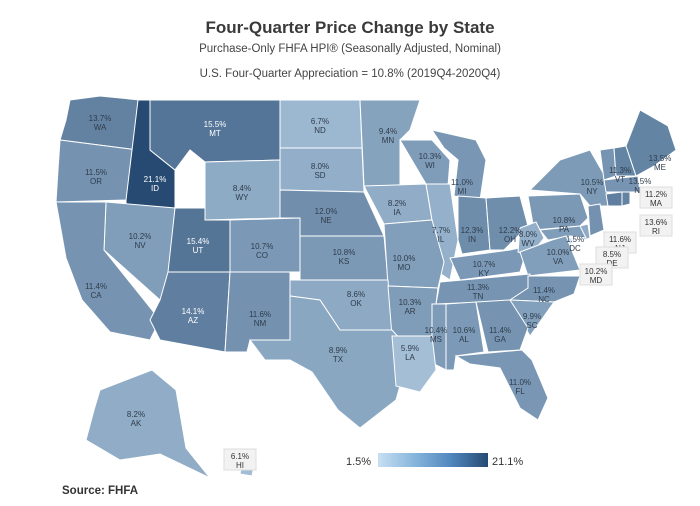 The height and width of the screenshot is (506, 700). What do you see at coordinates (96, 286) in the screenshot?
I see `state-value-ca: 11.4%` at bounding box center [96, 286].